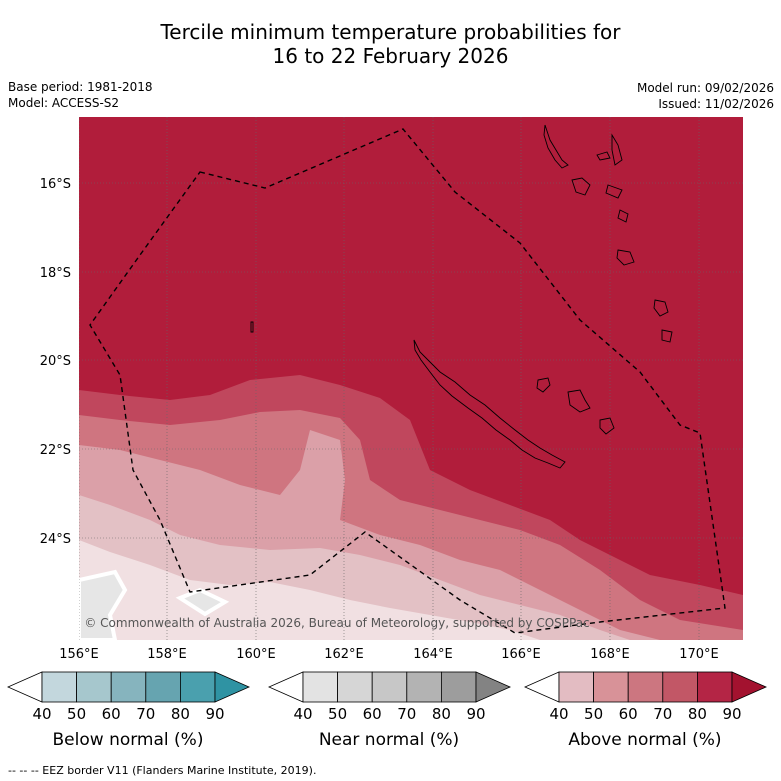 The height and width of the screenshot is (781, 781). Describe the element at coordinates (309, 590) in the screenshot. I see `above-normal-40-zone` at that location.